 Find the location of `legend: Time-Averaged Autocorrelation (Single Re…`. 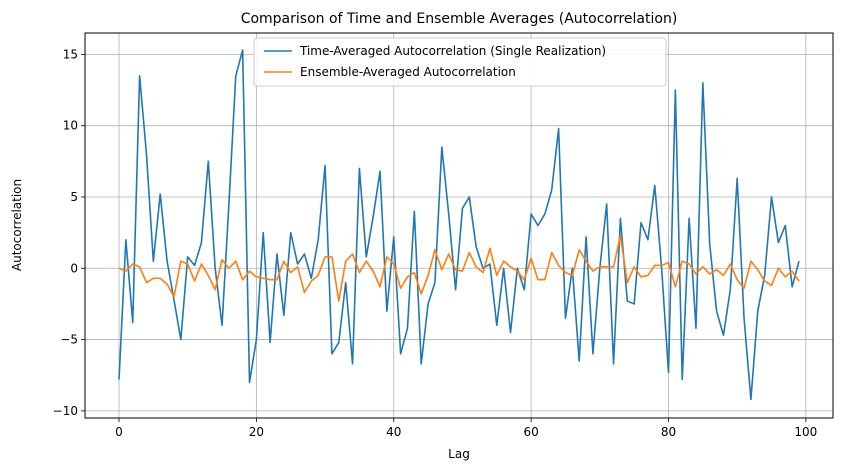

legend: Time-Averaged Autocorrelation (Single Re… is located at coordinates (460, 62).